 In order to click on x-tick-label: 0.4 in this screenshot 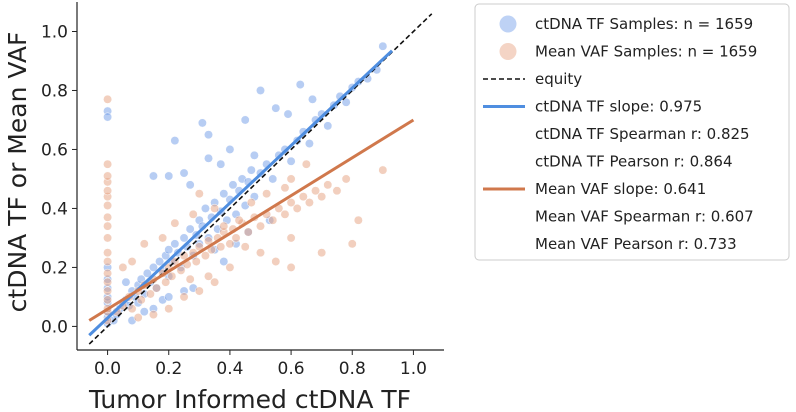, I will do `click(229, 369)`.